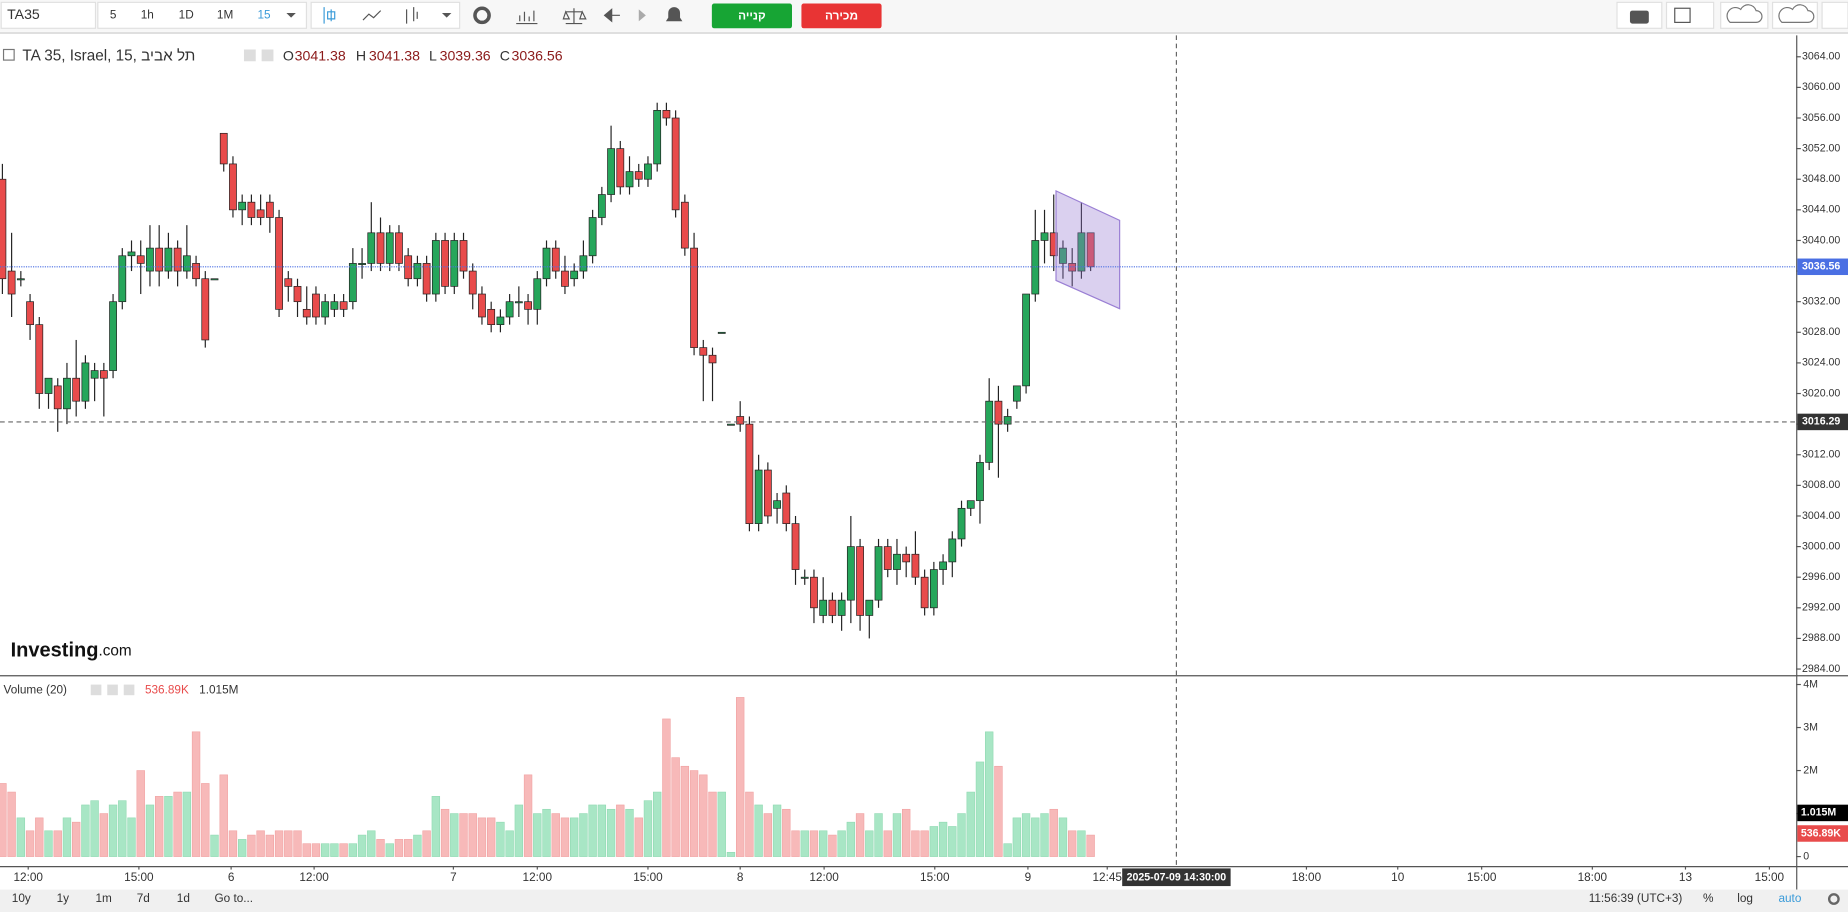 The height and width of the screenshot is (912, 1848). I want to click on symbol-box, so click(48, 15).